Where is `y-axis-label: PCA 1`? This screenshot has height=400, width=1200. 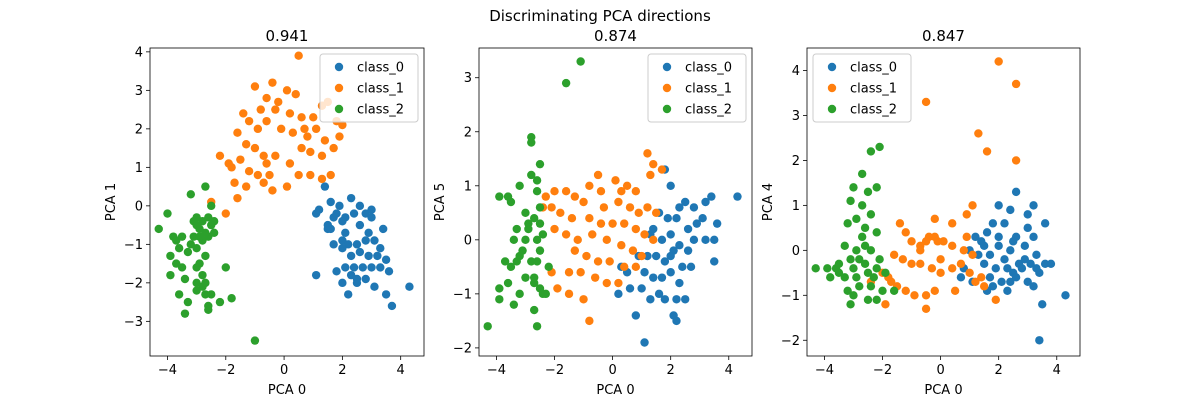
y-axis-label: PCA 1 is located at coordinates (111, 202).